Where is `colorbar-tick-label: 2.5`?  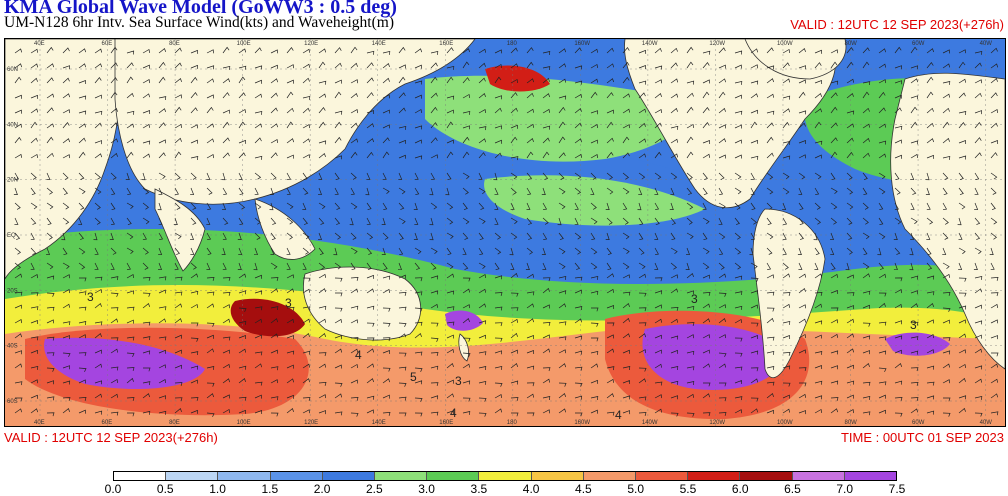 colorbar-tick-label: 2.5 is located at coordinates (374, 489).